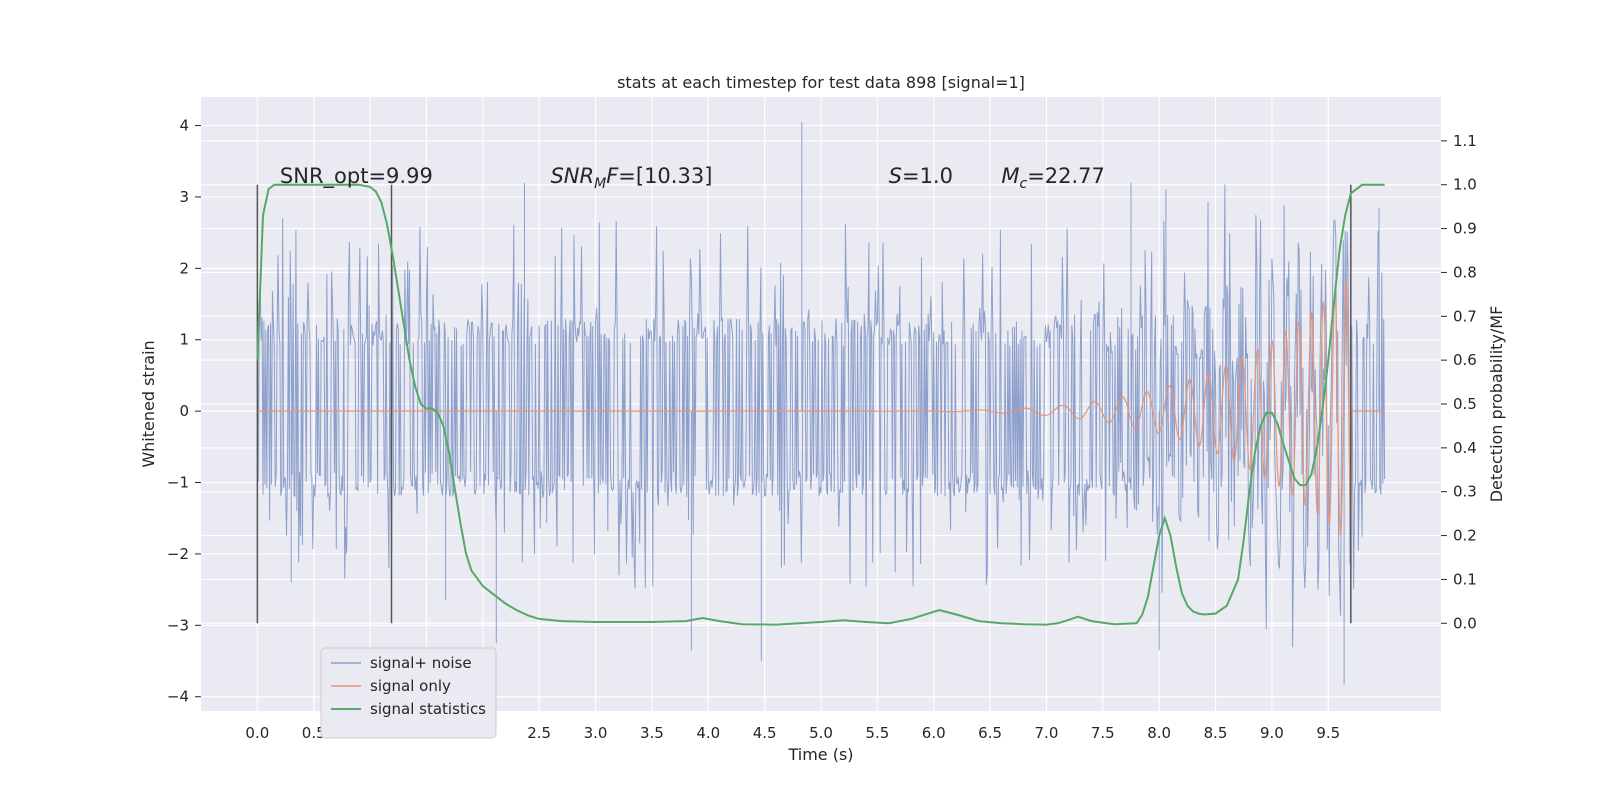 The height and width of the screenshot is (800, 1600). I want to click on x-tick-label: 7.5, so click(1103, 733).